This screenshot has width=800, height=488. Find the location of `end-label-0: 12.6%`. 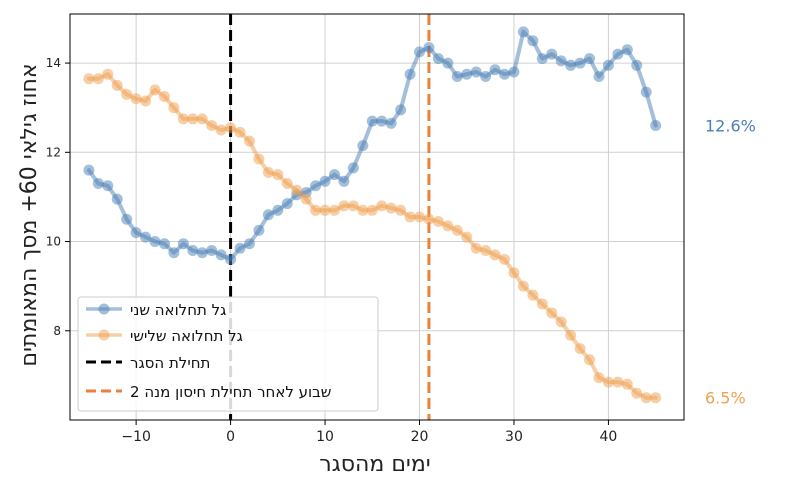

end-label-0: 12.6% is located at coordinates (730, 126).